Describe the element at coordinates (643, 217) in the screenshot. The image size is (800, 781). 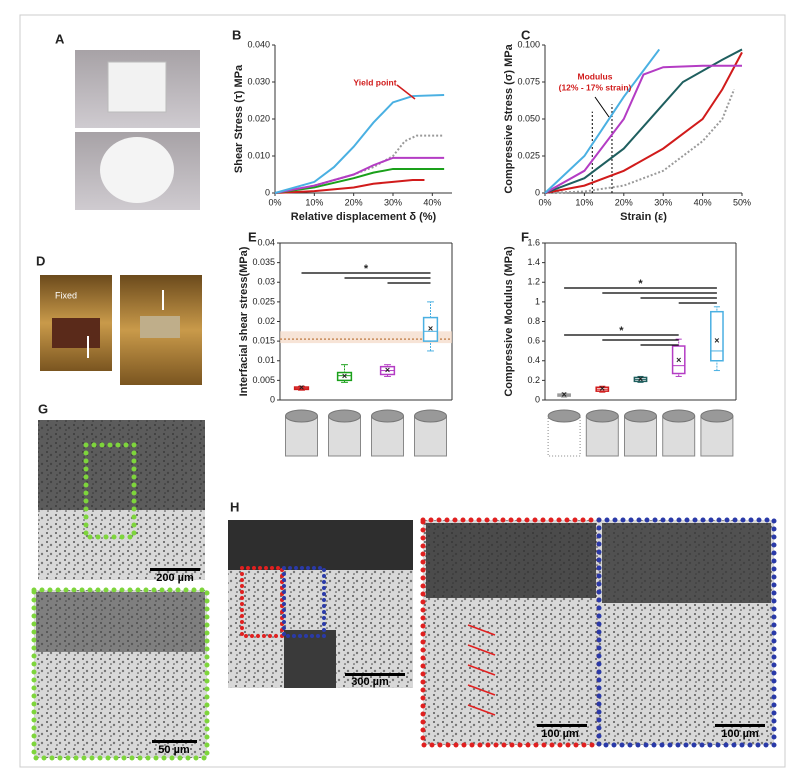
I see `x-axis-label: Strain (ε)` at that location.